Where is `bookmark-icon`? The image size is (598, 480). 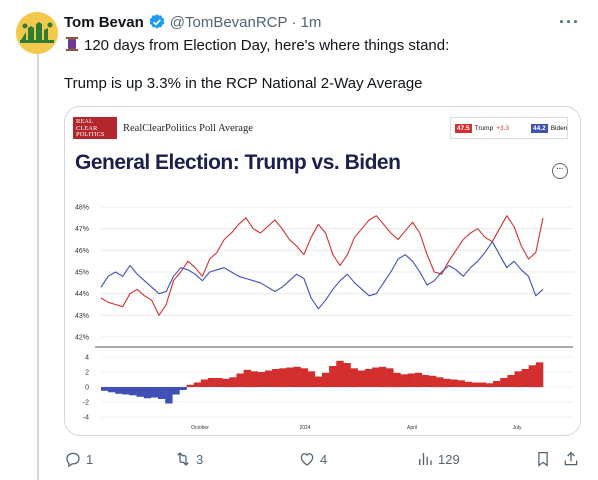
bookmark-icon is located at coordinates (543, 459).